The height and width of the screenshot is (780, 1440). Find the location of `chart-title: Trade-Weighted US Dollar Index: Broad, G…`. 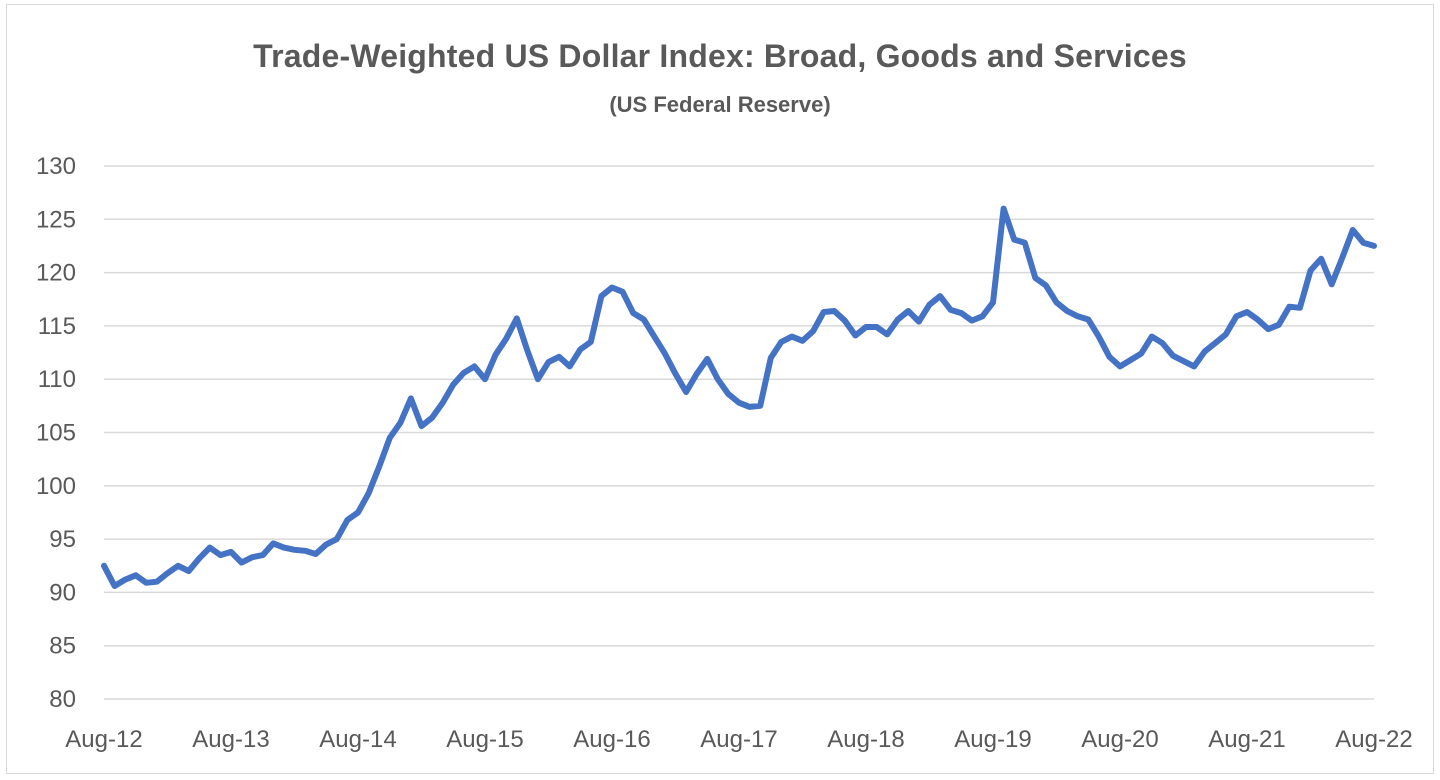

chart-title: Trade-Weighted US Dollar Index: Broad, G… is located at coordinates (720, 56).